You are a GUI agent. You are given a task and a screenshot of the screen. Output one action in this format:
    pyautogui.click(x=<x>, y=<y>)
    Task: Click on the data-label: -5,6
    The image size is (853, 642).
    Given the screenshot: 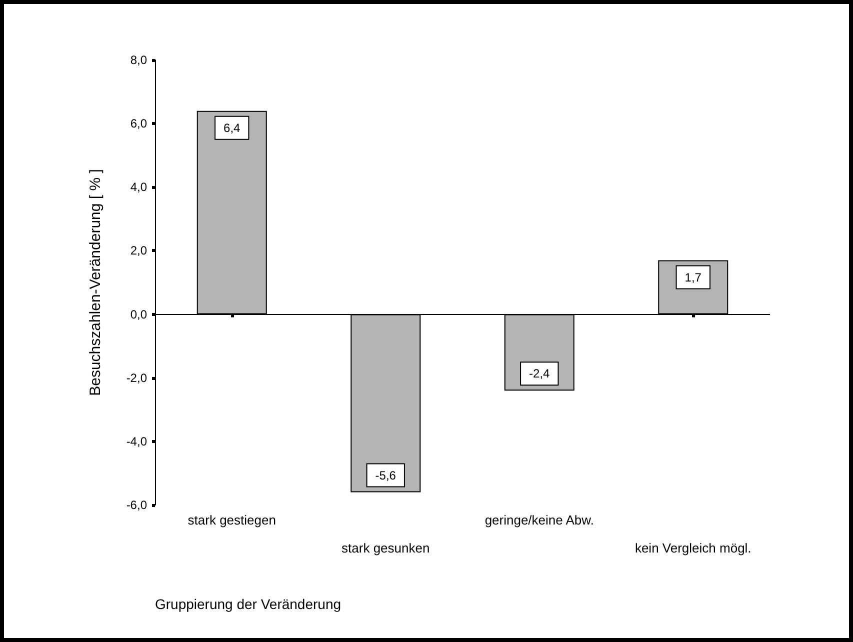 What is the action you would take?
    pyautogui.click(x=385, y=475)
    